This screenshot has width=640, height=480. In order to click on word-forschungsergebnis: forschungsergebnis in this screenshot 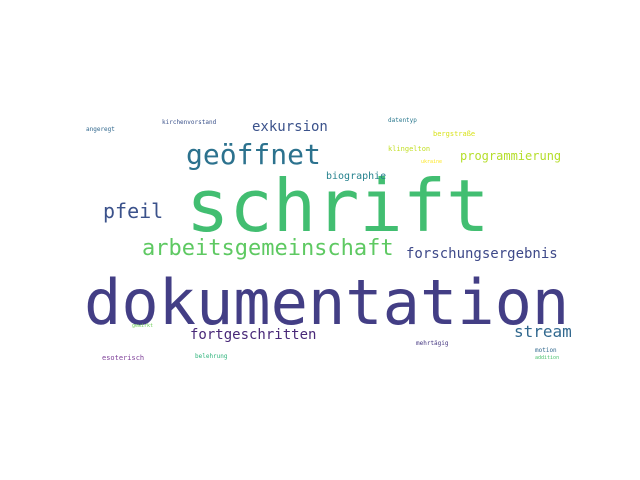, I will do `click(482, 254)`.